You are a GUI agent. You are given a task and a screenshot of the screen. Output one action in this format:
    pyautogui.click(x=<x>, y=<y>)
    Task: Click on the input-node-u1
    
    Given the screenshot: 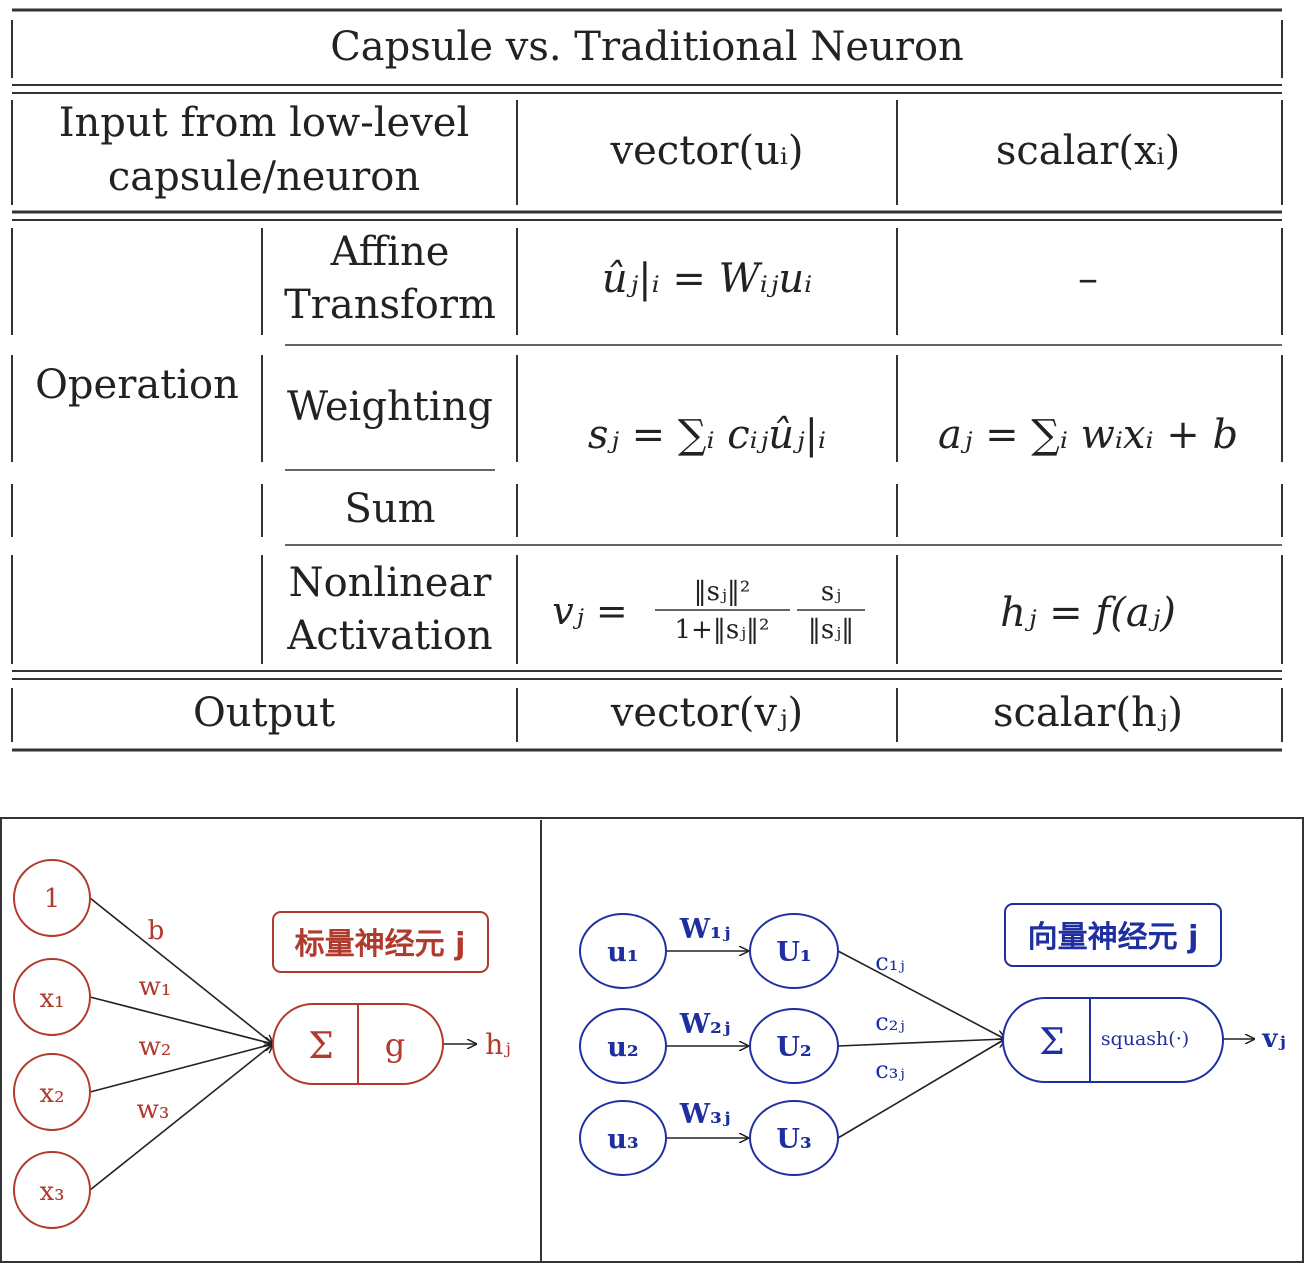 What is the action you would take?
    pyautogui.click(x=623, y=951)
    